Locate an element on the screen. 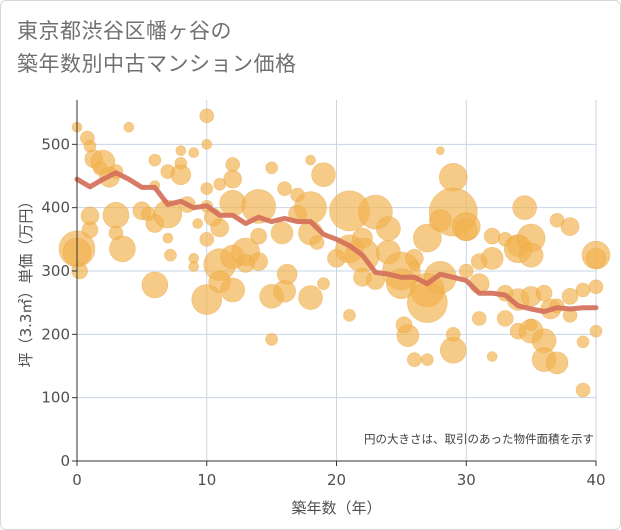 The image size is (621, 530). y-tick-label: 400 is located at coordinates (55, 208).